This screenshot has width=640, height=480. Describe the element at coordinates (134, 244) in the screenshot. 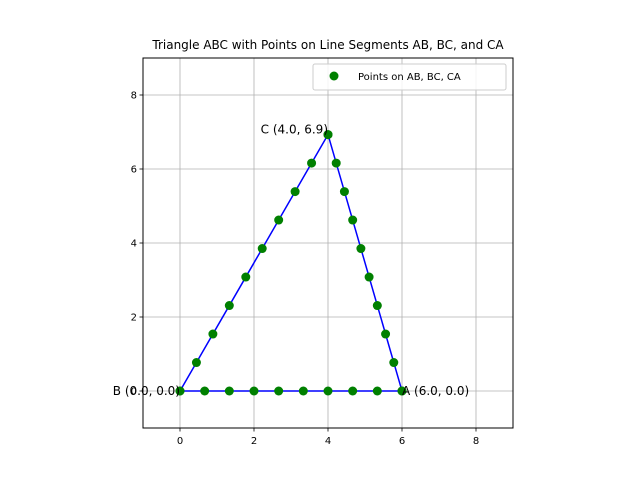

I see `y-tick-label: 4` at that location.